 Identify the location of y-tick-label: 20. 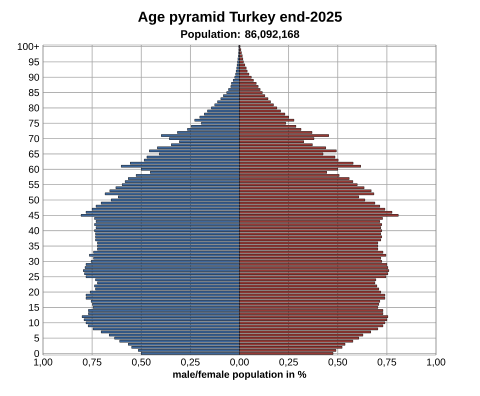
(34, 292).